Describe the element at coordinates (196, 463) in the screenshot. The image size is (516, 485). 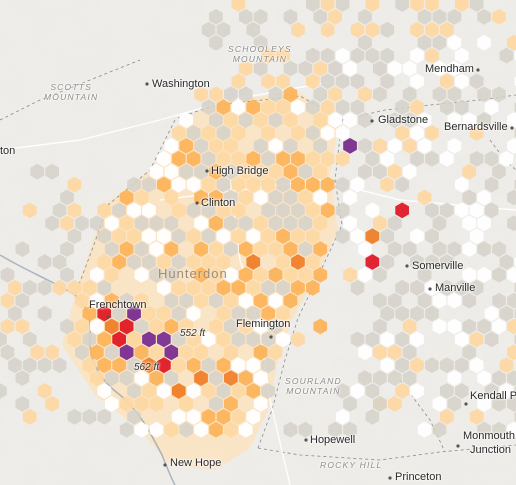
I see `town-new-hope: New Hope` at that location.